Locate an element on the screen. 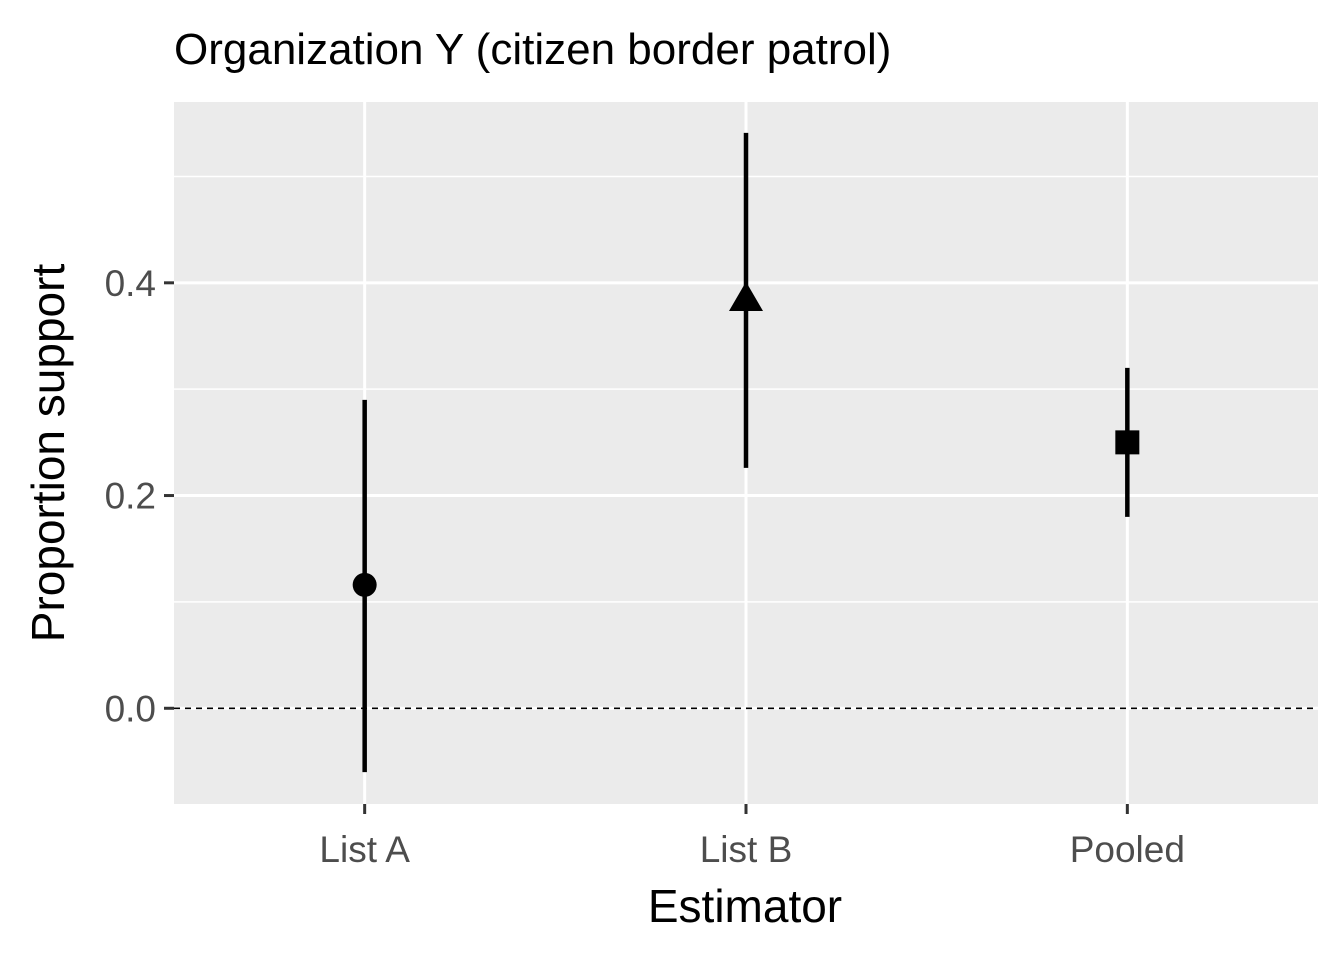 The height and width of the screenshot is (960, 1344). chart-title: Organization Y (citizen border patrol) is located at coordinates (532, 49).